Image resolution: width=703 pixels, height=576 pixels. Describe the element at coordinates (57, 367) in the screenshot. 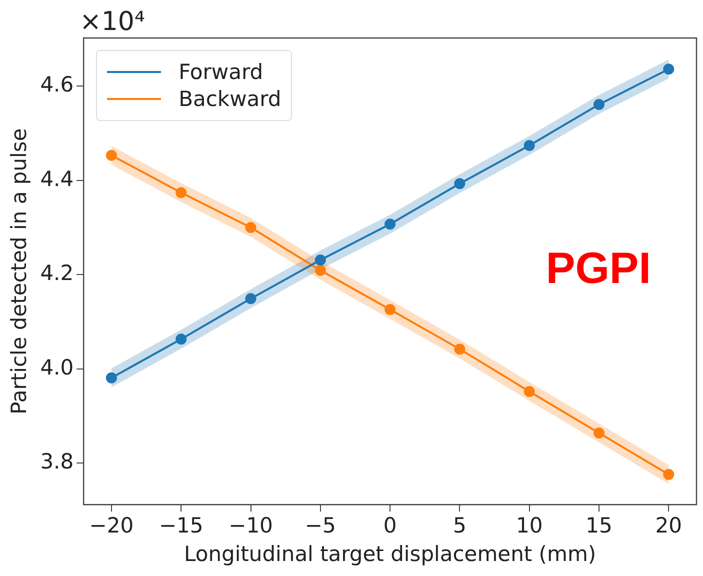

I see `y-tick-label: 4.0` at that location.